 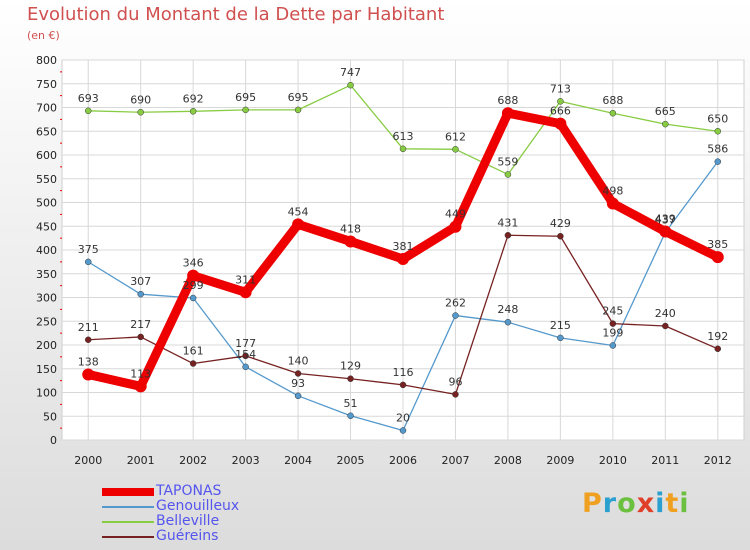 What do you see at coordinates (298, 211) in the screenshot?
I see `data-label-taponas: 454` at bounding box center [298, 211].